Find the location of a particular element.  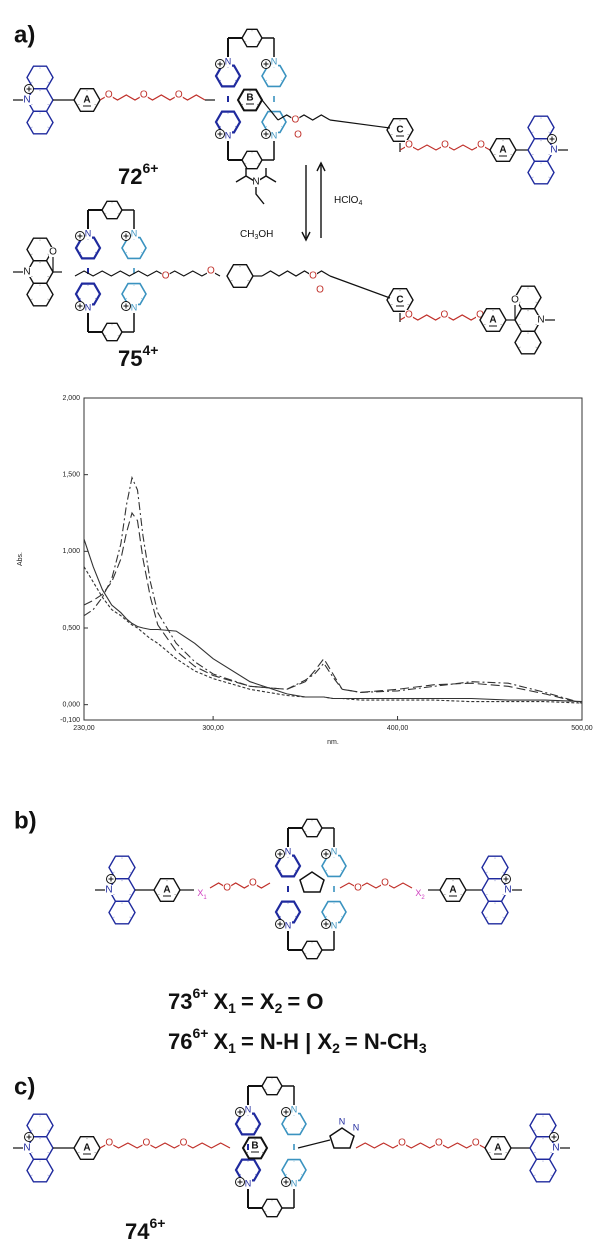

formula-part: = N-H | X is located at coordinates (286, 1041).